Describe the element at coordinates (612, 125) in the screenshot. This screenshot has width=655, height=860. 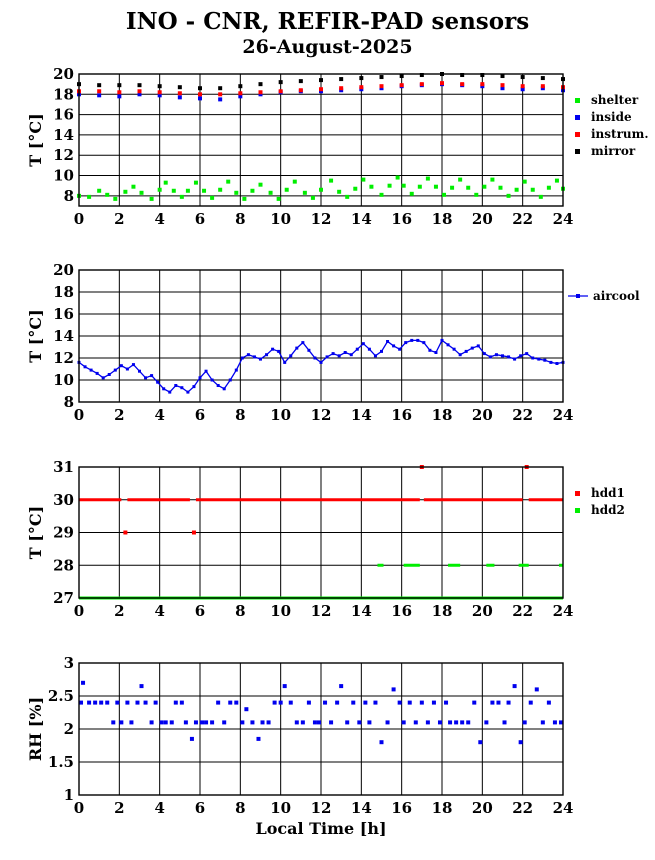
I see `legend: shelter inside instrum. mirror` at that location.